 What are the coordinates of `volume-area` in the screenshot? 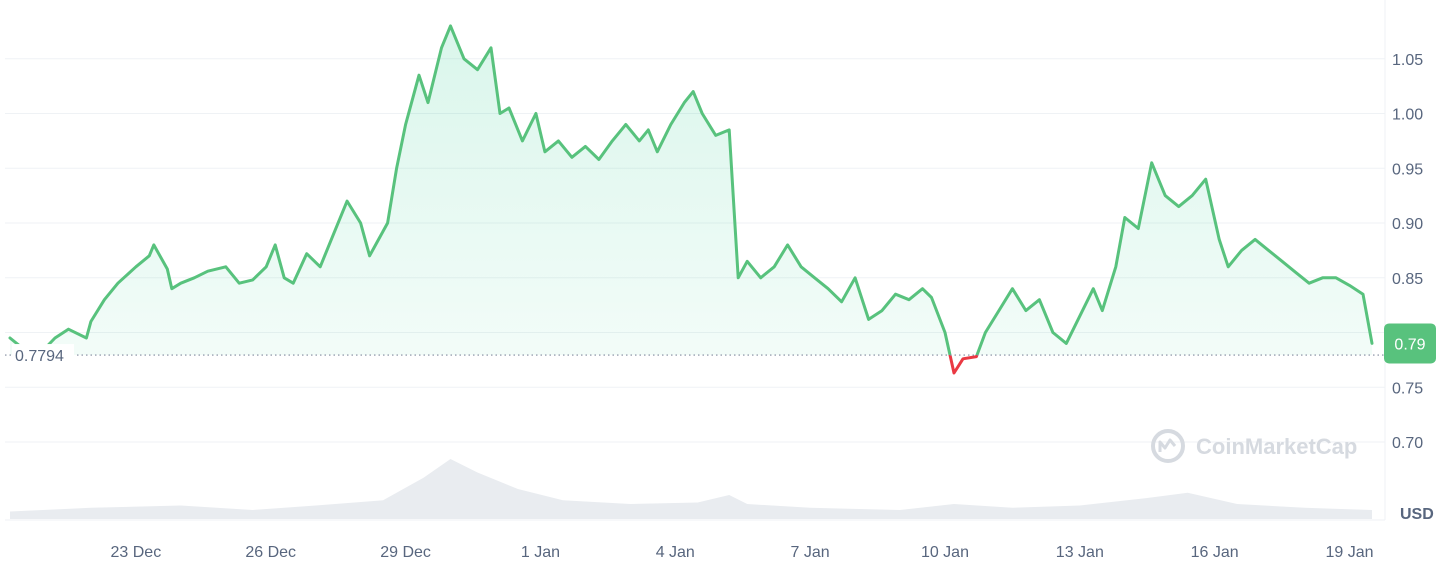 It's located at (691, 489).